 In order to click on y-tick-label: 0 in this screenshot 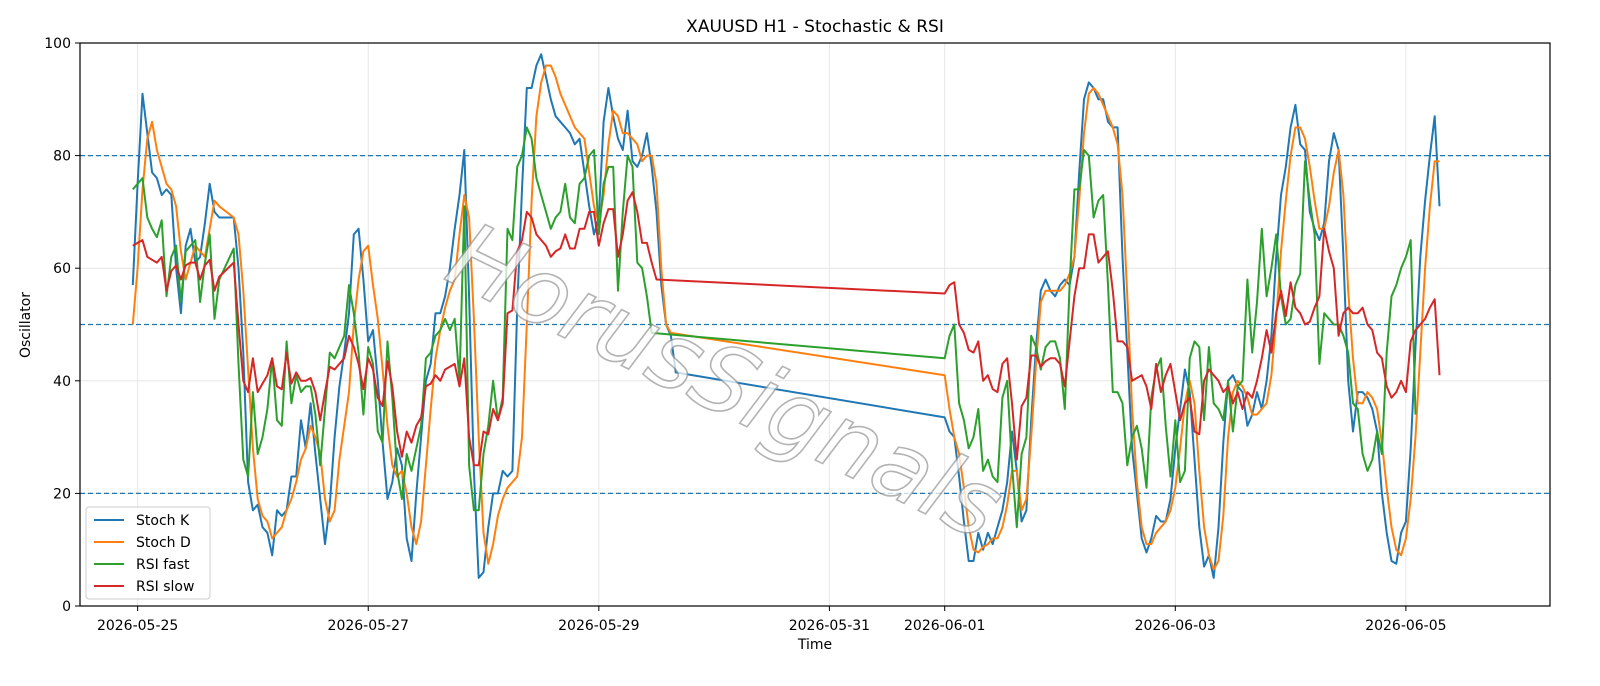, I will do `click(66, 607)`.